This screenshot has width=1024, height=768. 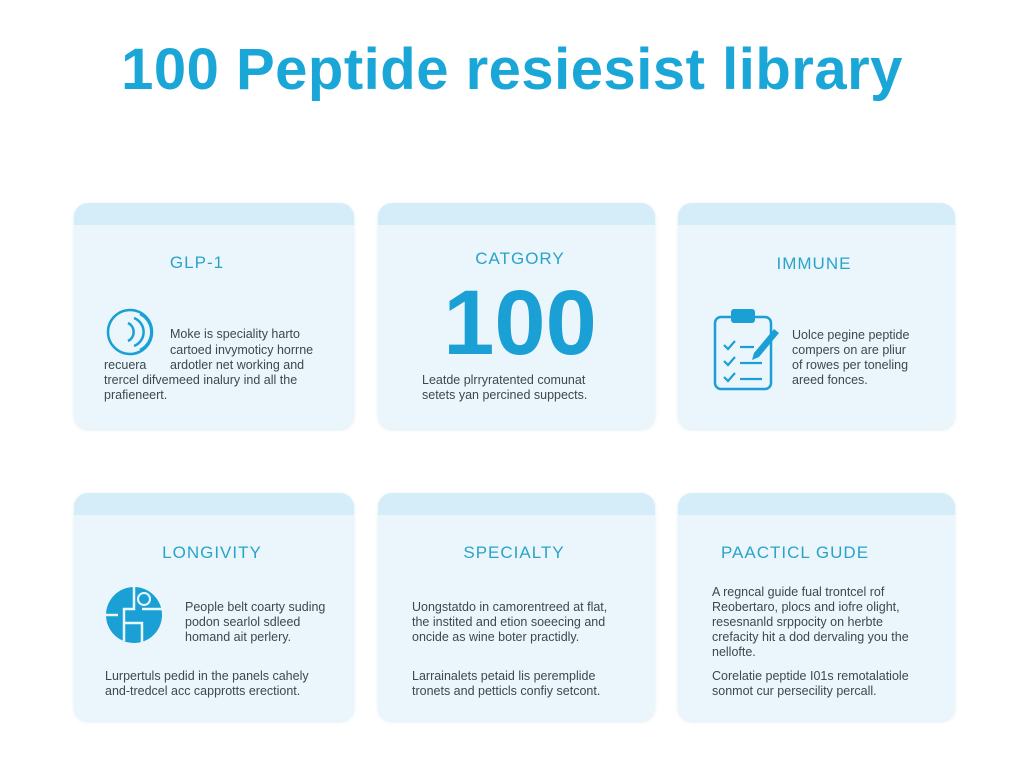 I want to click on card-text-line: People belt coarty suding, so click(x=255, y=607).